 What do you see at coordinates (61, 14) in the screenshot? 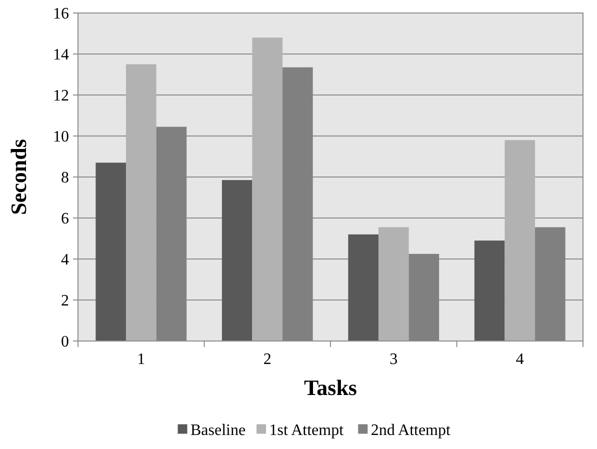
I see `y-tick-label: 16` at bounding box center [61, 14].